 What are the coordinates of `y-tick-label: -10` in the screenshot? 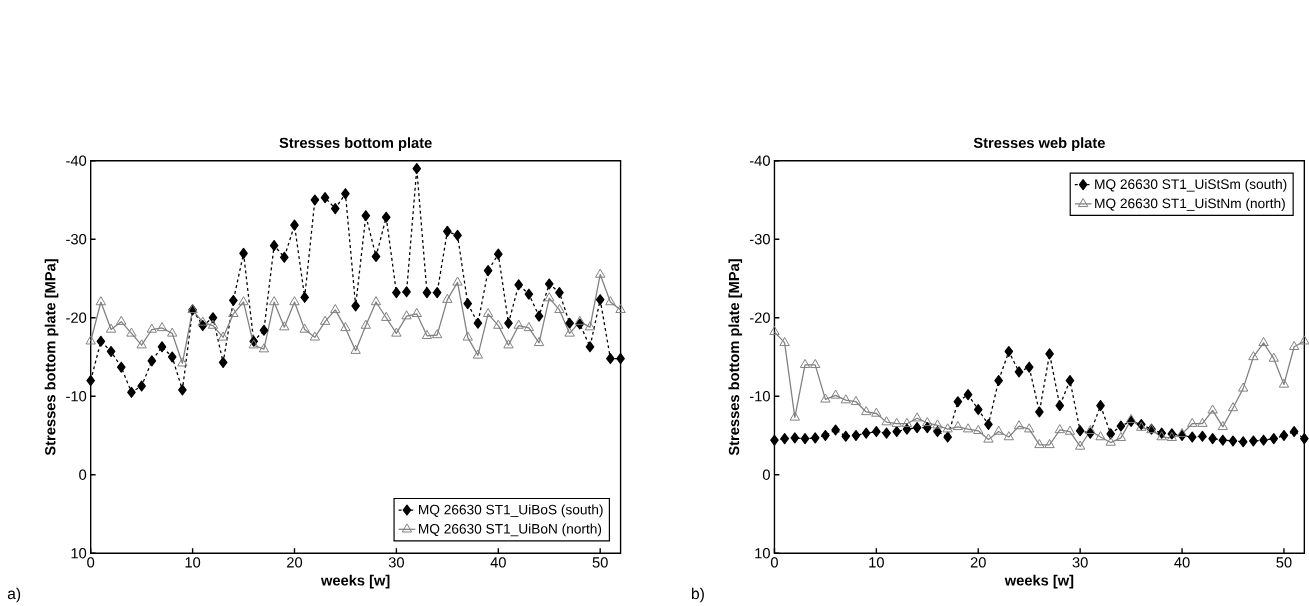 It's located at (759, 396).